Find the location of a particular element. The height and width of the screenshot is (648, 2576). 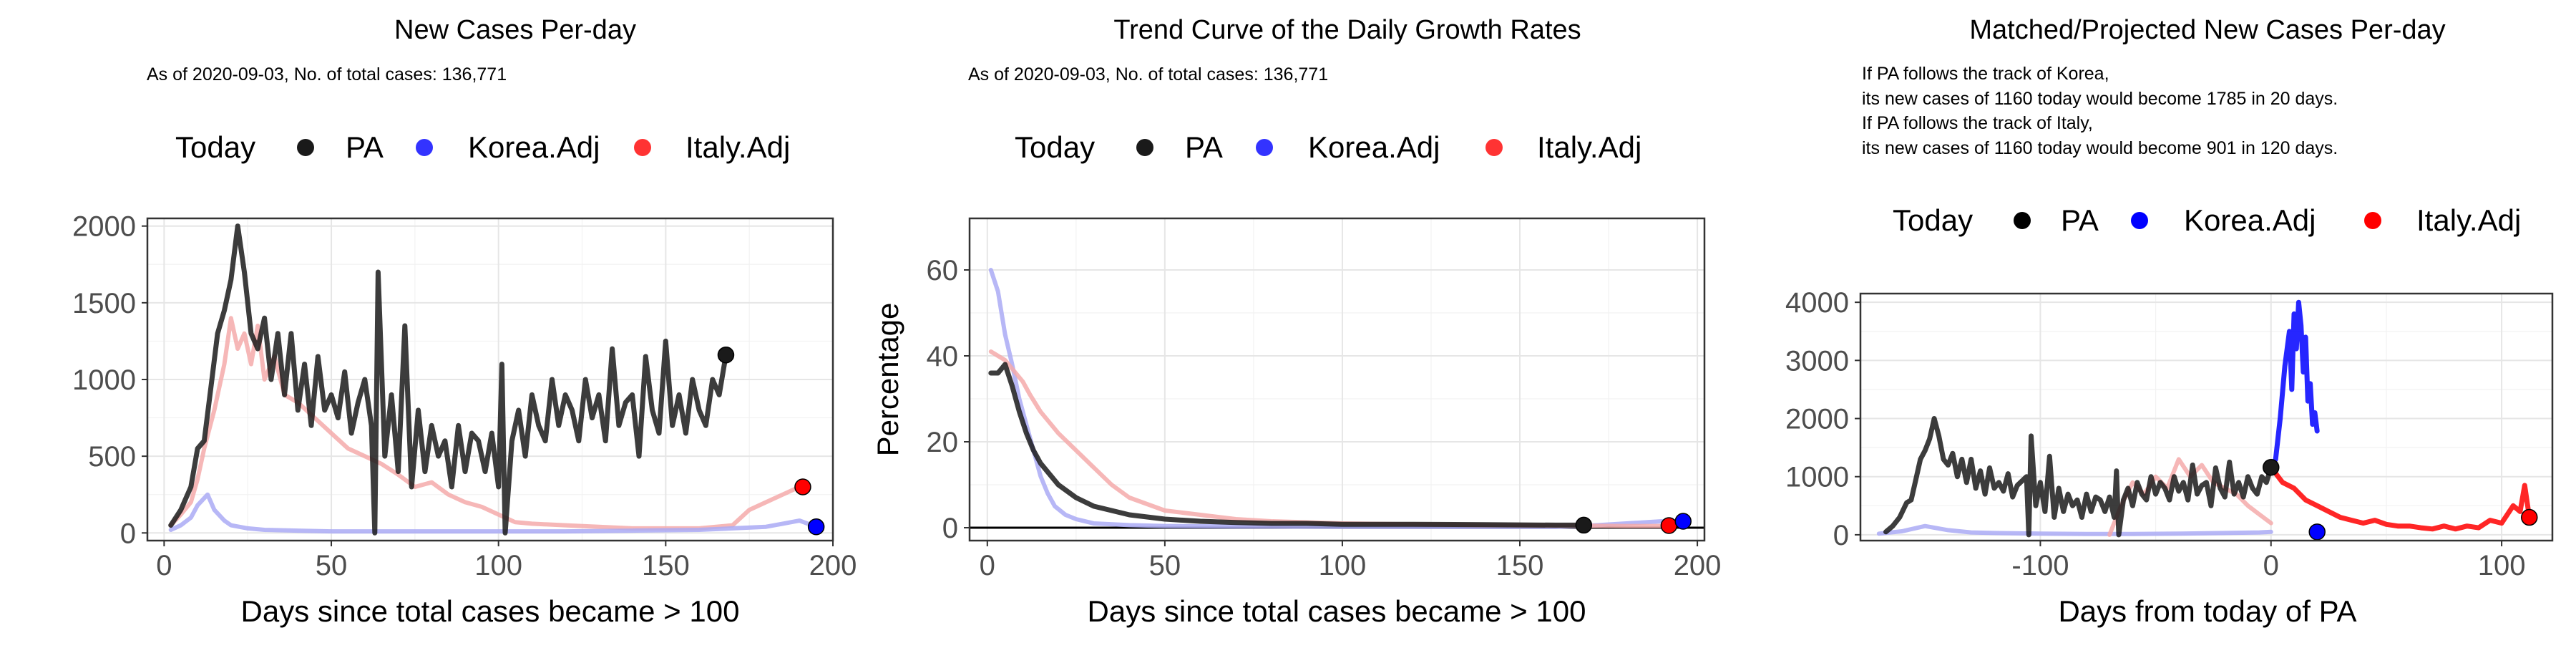

x-axis-label: Days from today of PA is located at coordinates (2207, 611).